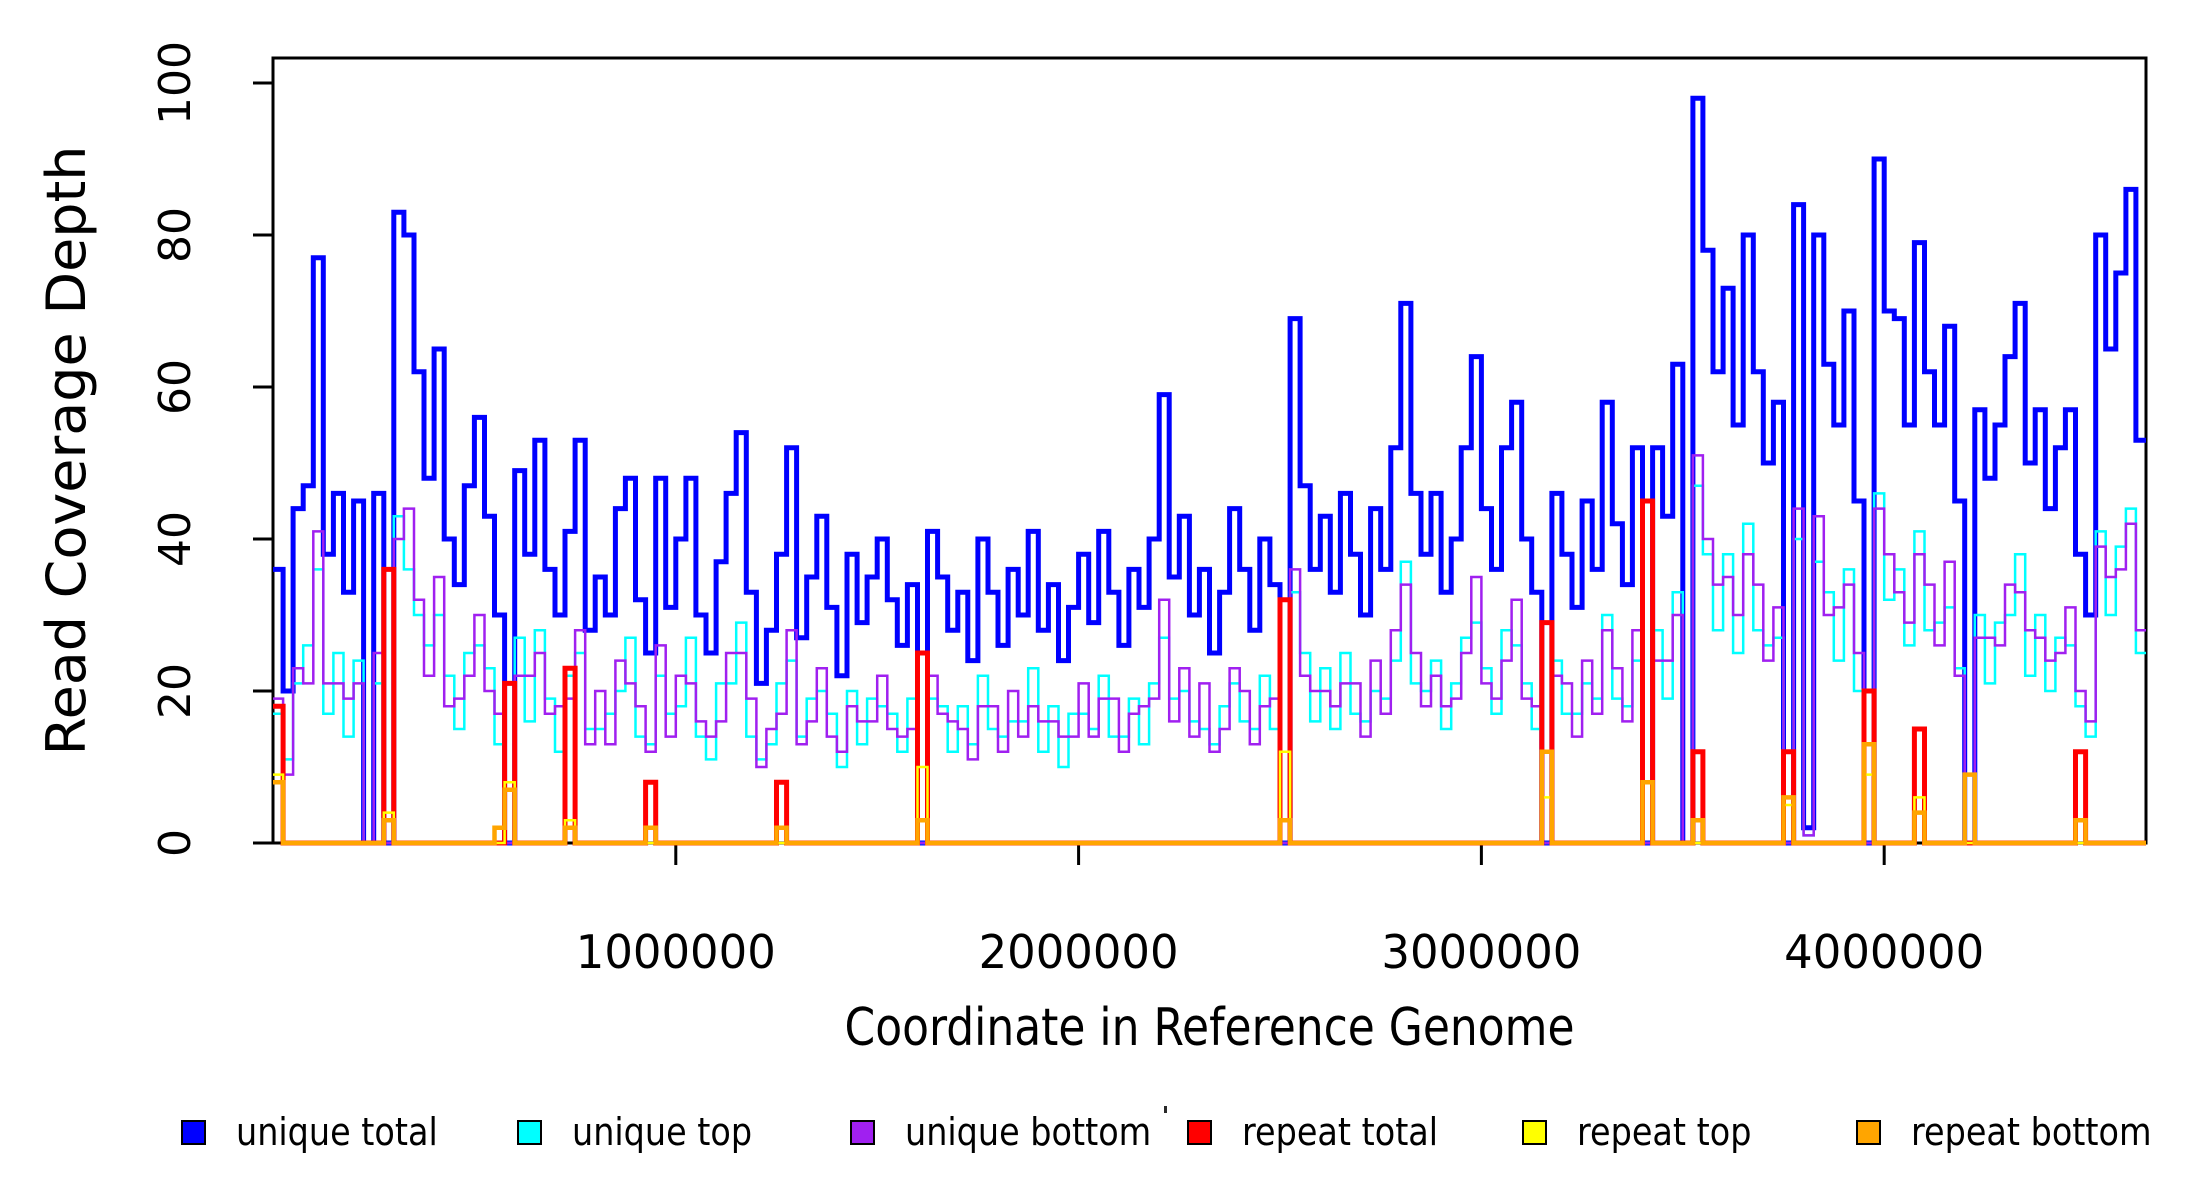  Describe the element at coordinates (2031, 1132) in the screenshot. I see `legend-label-repeat-bottom: repeat bottom` at that location.